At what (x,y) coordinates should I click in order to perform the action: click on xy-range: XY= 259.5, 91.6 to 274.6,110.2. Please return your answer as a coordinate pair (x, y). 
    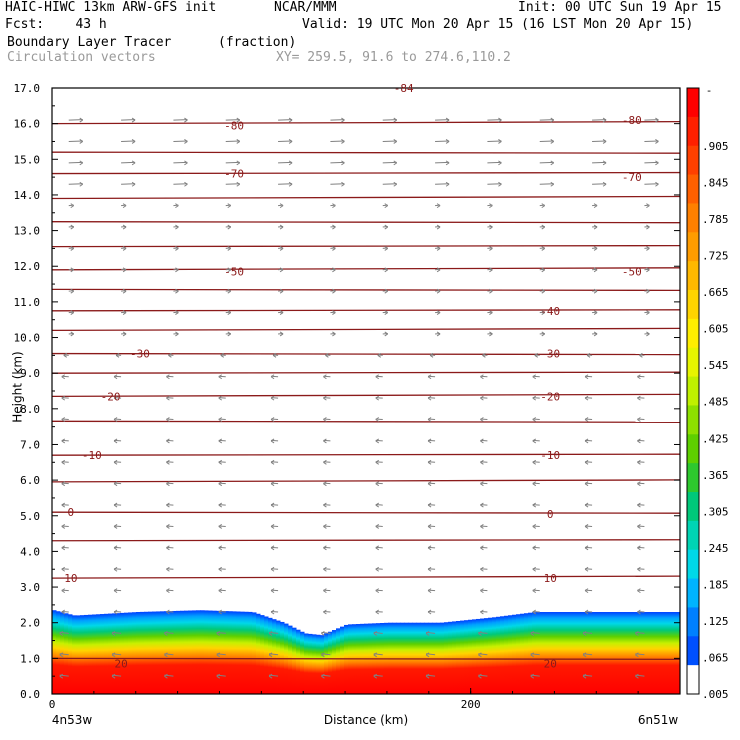
    Looking at the image, I should click on (393, 57).